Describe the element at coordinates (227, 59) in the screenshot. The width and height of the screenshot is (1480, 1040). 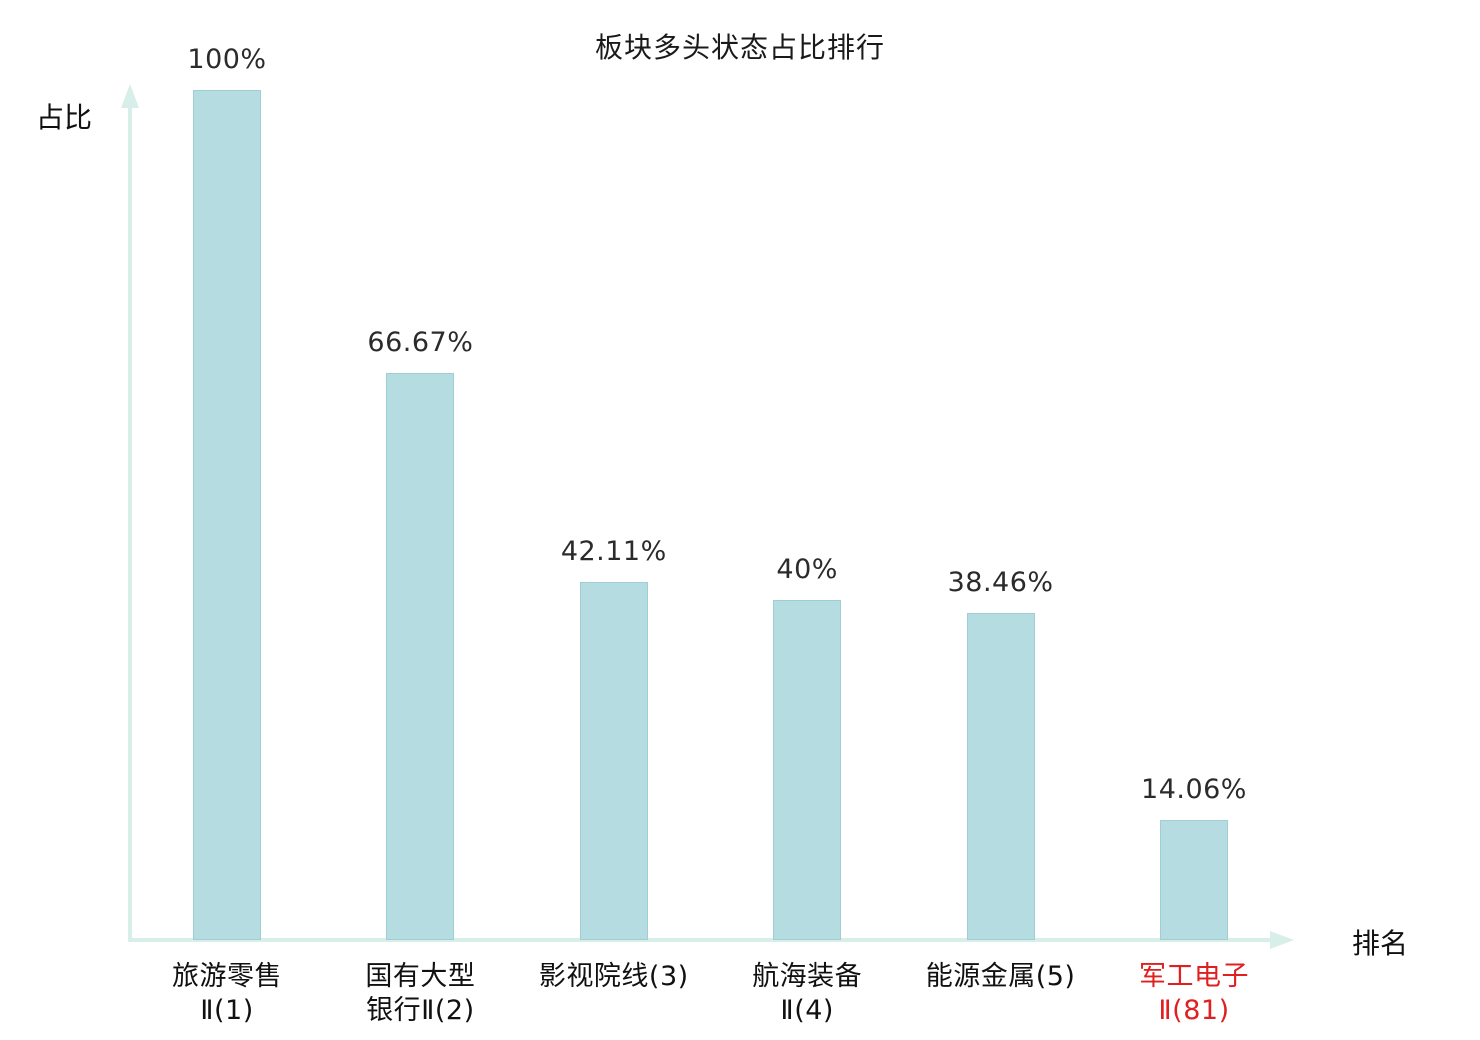
I see `bar-value-label: 100%` at that location.